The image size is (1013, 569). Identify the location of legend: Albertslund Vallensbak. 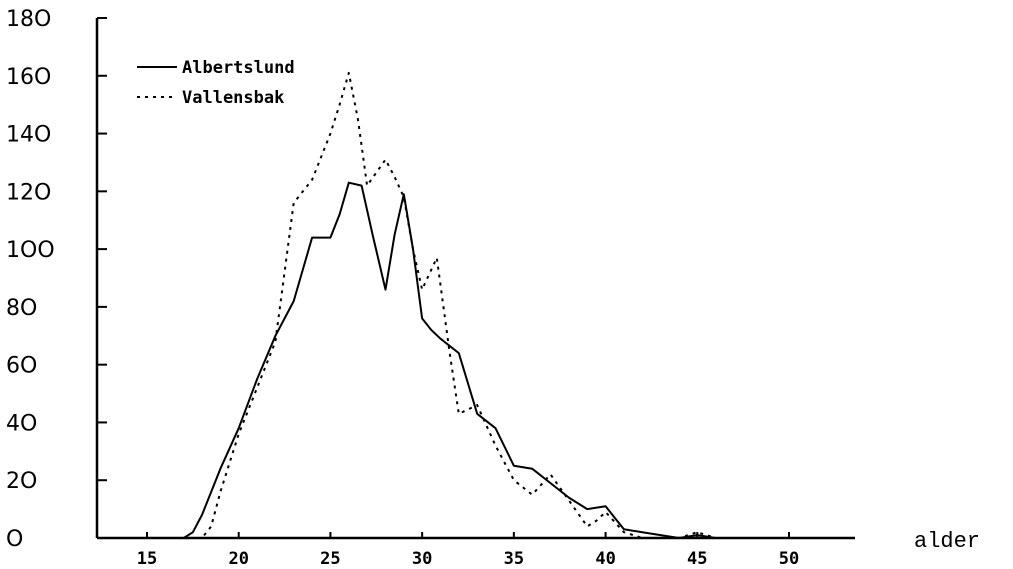
(216, 83).